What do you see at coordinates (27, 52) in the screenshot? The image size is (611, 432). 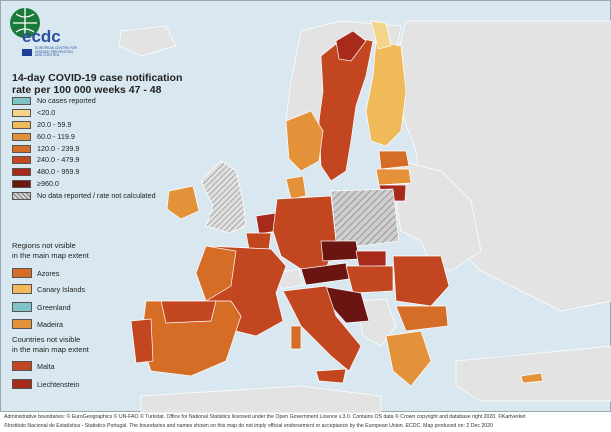 I see `eu-flag-icon` at bounding box center [27, 52].